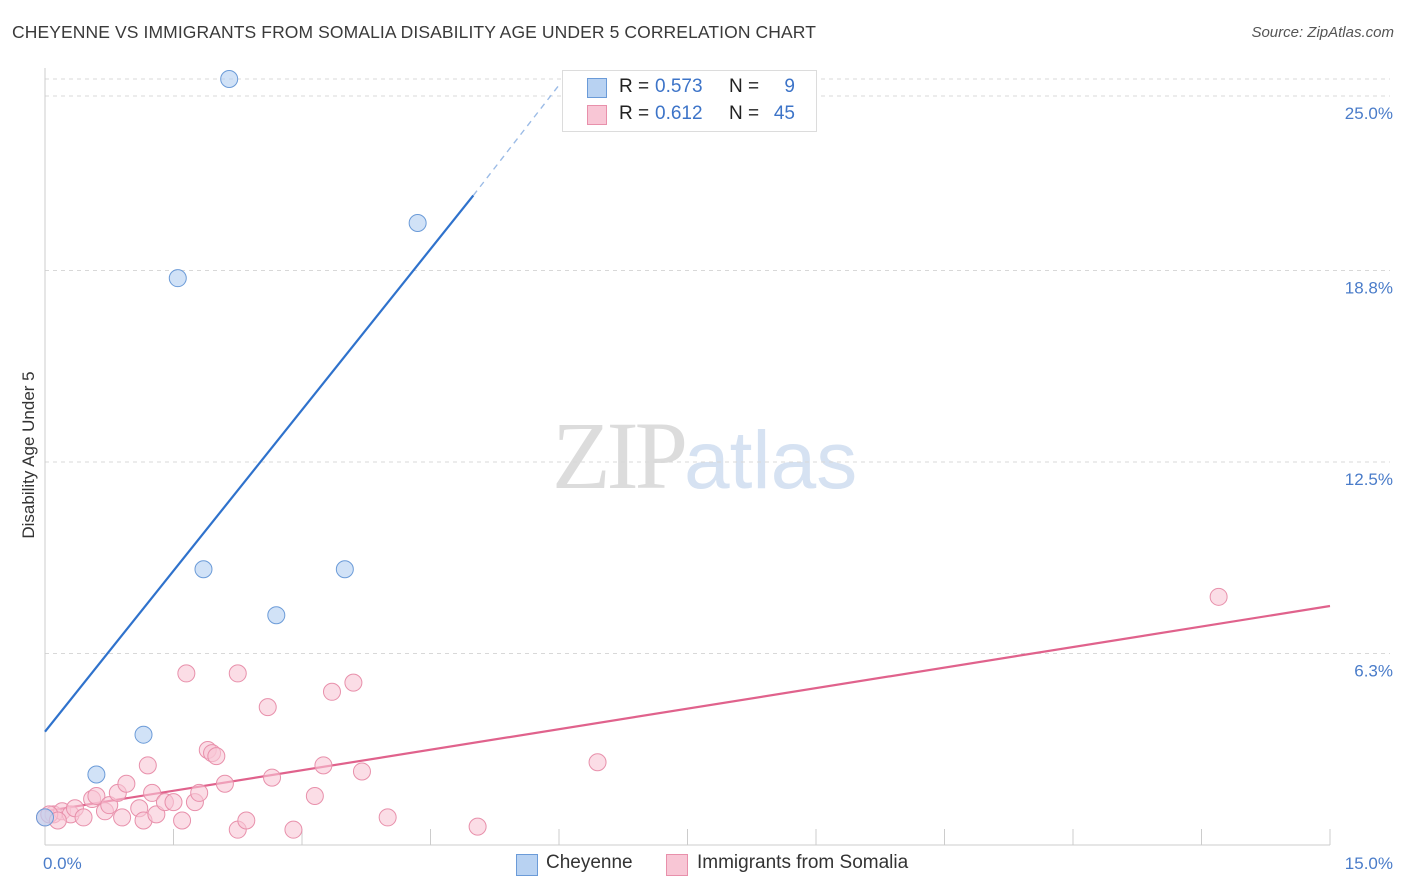  What do you see at coordinates (1369, 288) in the screenshot?
I see `y-tick-label: 18.8%` at bounding box center [1369, 288].